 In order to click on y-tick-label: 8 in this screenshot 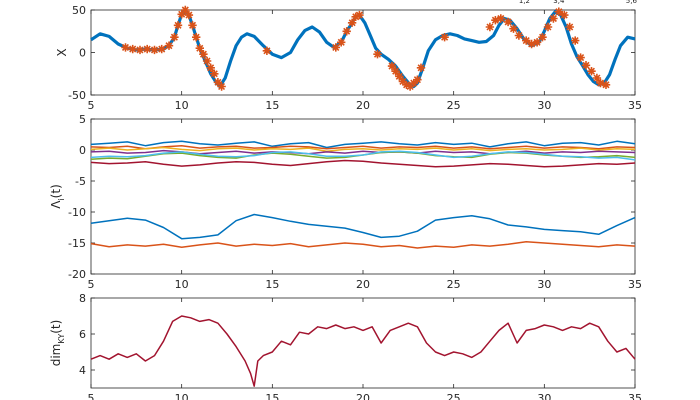, I will do `click(82, 298)`.